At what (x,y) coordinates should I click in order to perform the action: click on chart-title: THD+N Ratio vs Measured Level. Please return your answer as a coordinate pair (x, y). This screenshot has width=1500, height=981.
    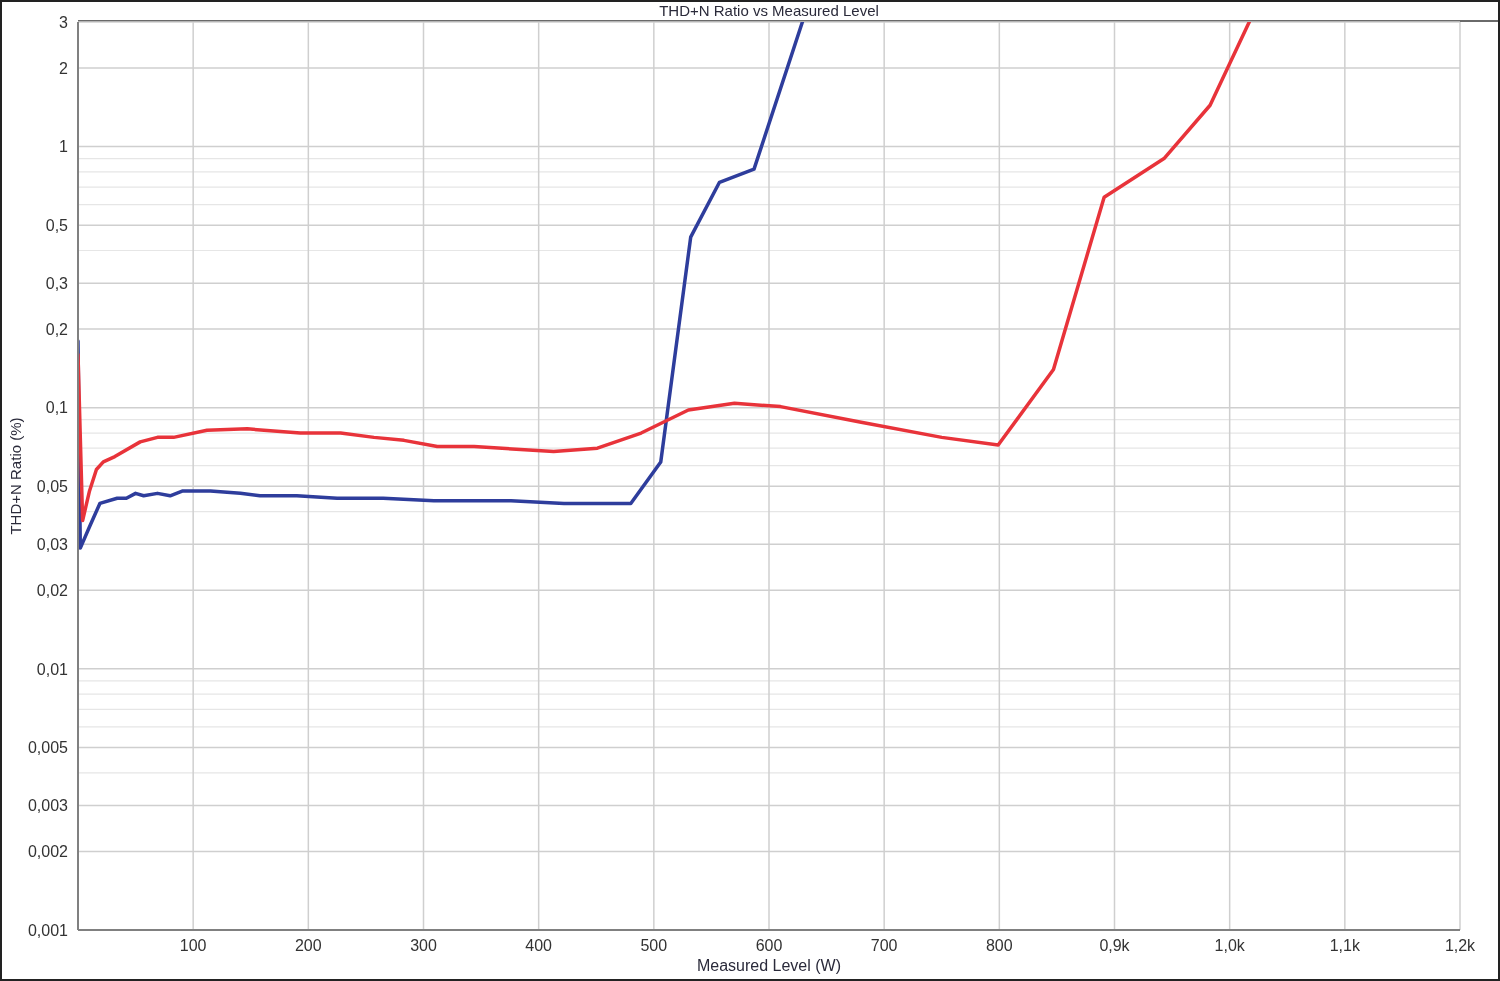
    Looking at the image, I should click on (769, 10).